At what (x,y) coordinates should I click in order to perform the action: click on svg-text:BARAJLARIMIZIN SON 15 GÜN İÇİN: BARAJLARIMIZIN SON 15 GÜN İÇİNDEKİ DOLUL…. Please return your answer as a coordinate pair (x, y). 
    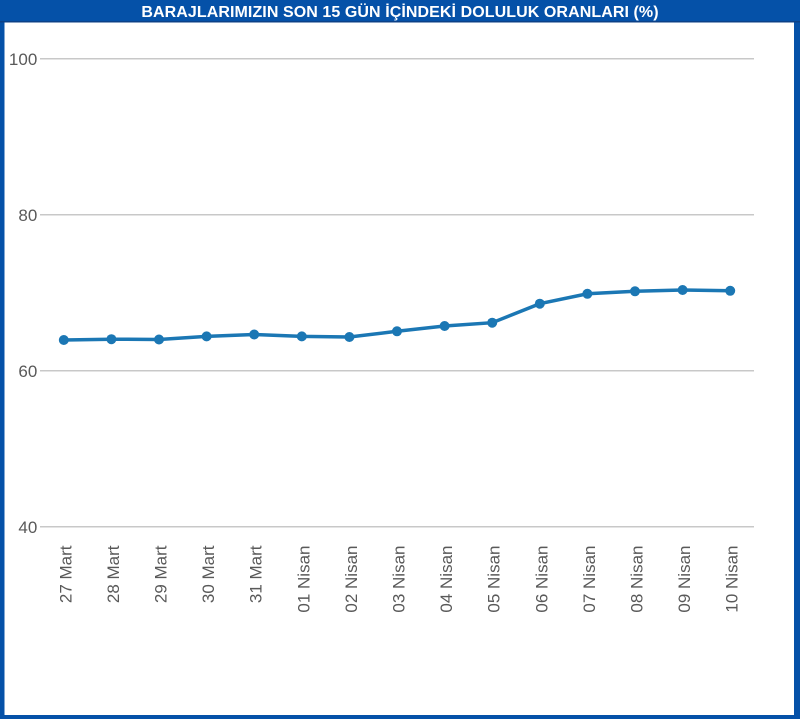
    Looking at the image, I should click on (399, 11).